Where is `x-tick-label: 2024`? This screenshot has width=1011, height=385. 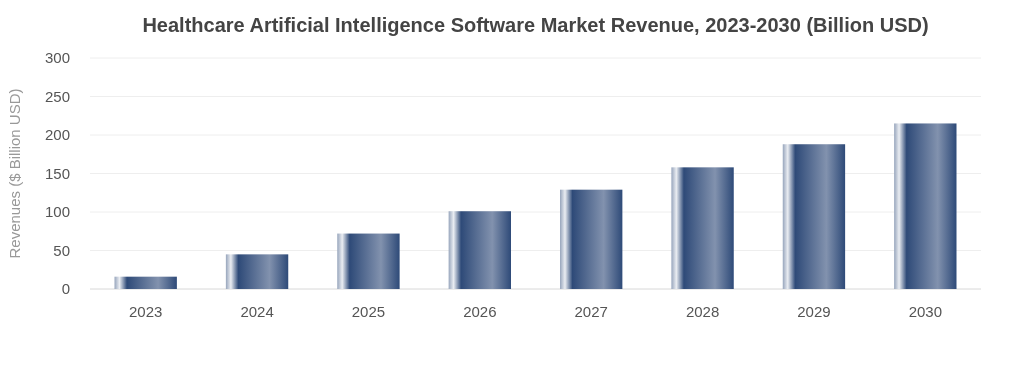
x-tick-label: 2024 is located at coordinates (257, 311).